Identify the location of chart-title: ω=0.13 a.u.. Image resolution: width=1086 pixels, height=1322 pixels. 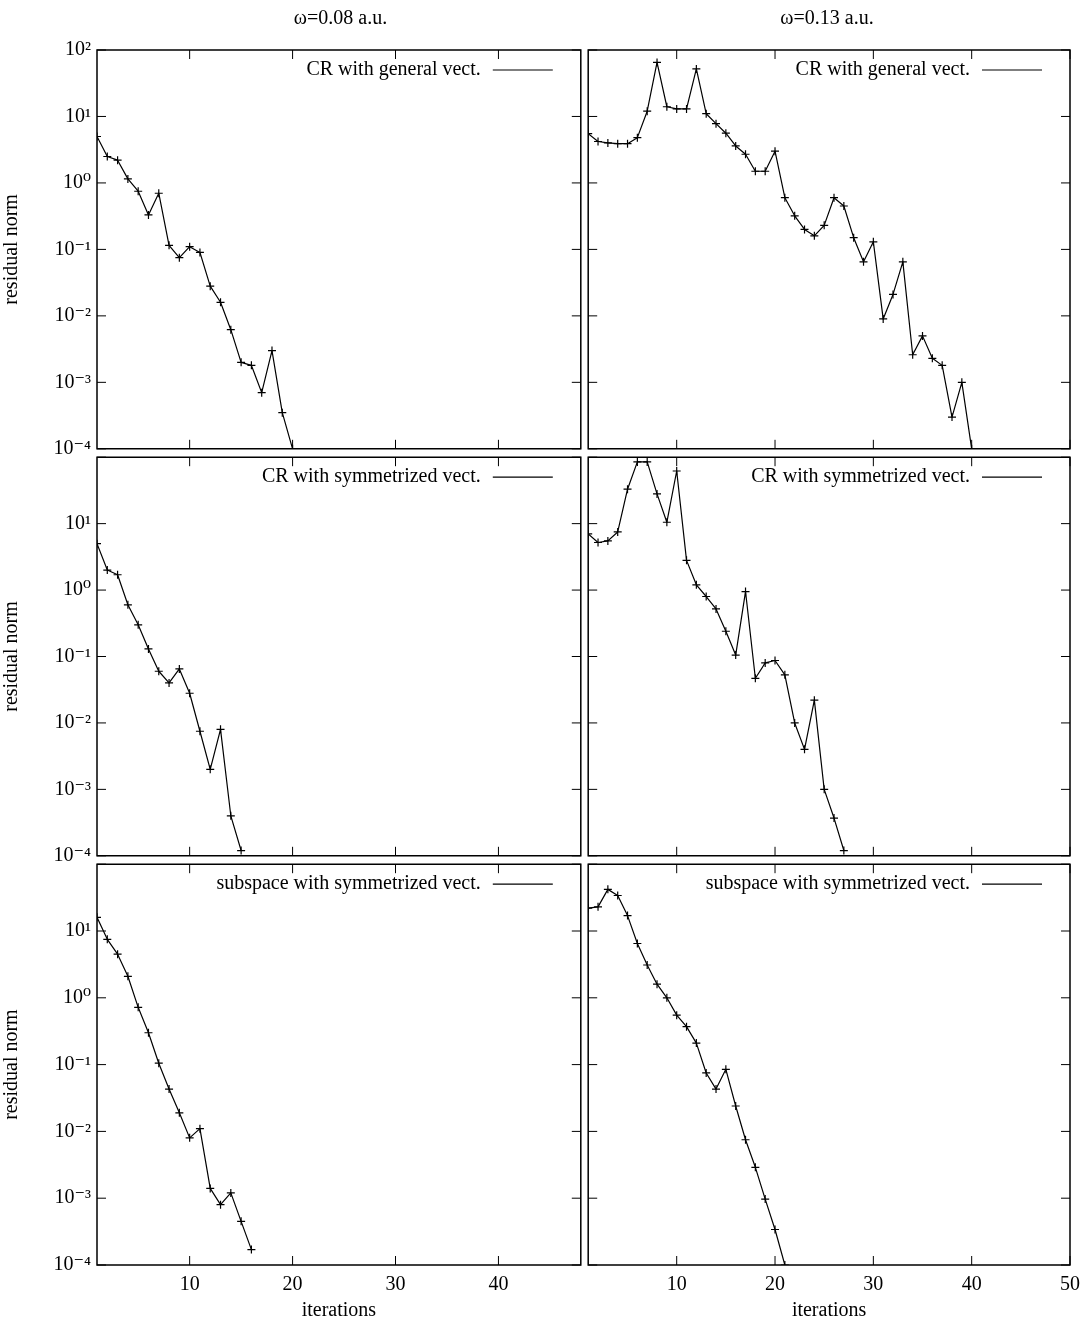
(827, 17).